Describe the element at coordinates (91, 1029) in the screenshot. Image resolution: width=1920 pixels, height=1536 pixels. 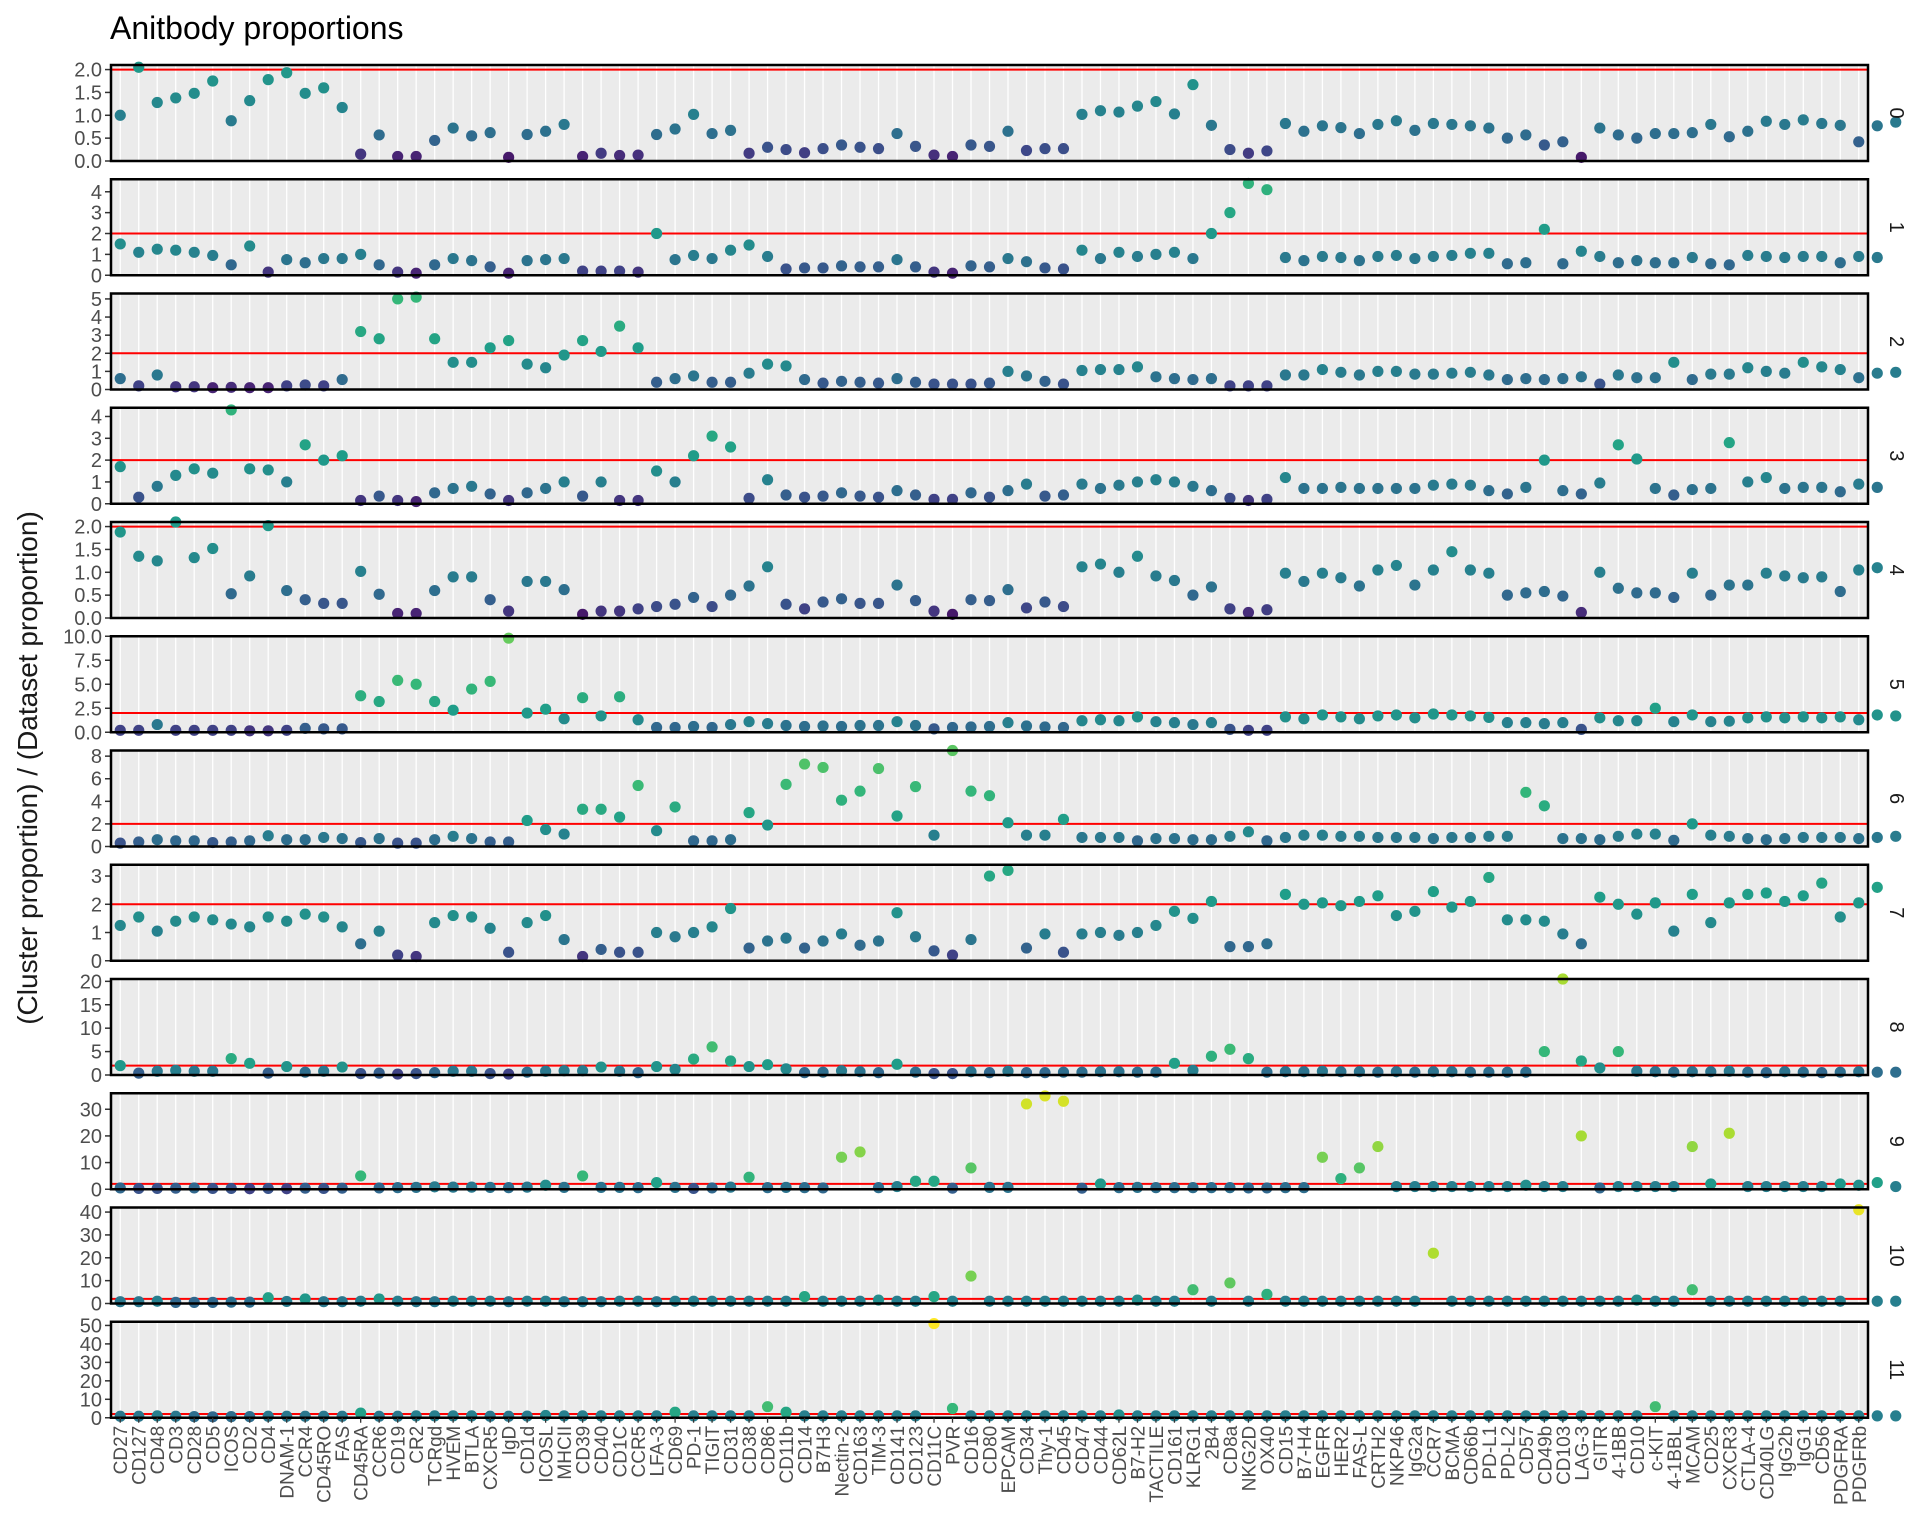
I see `y-tick-label: 10` at that location.